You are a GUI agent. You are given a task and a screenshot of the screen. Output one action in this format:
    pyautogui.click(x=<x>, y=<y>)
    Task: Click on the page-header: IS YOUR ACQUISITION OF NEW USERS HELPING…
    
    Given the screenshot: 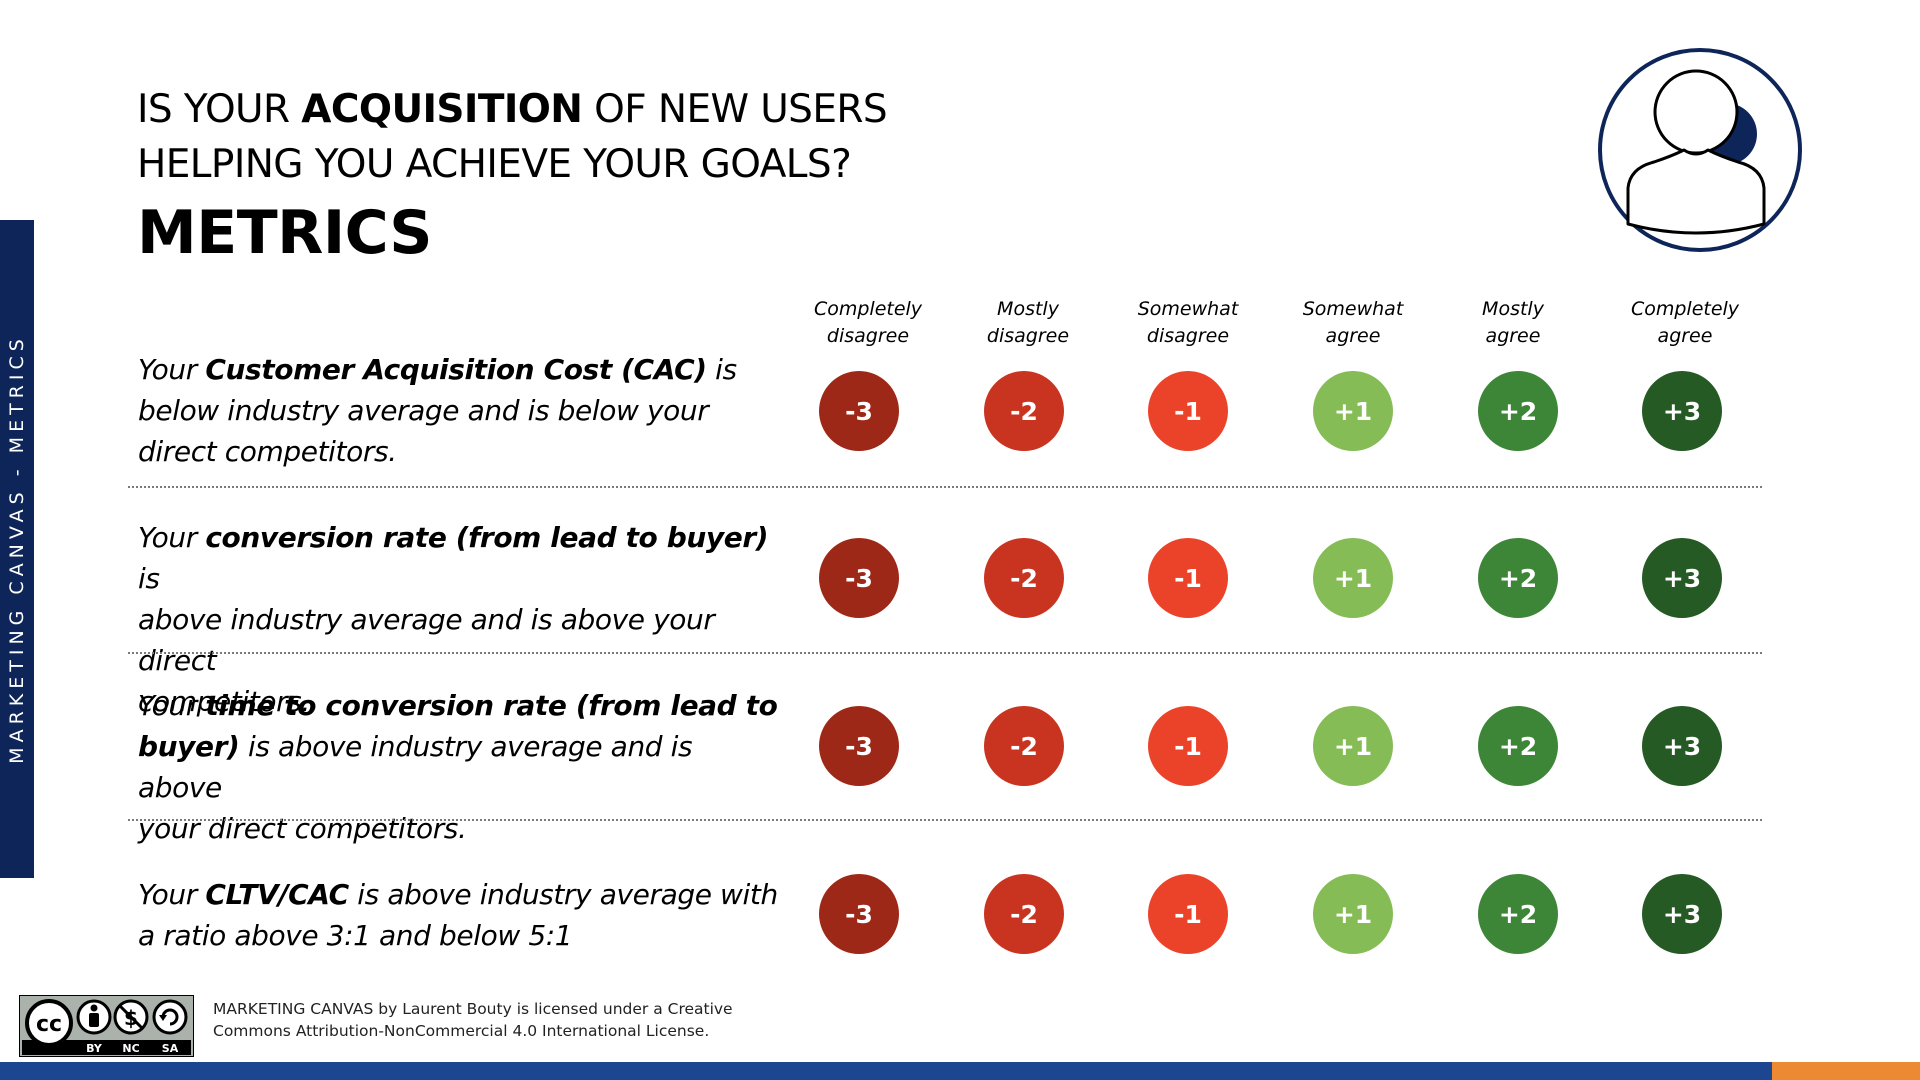 What is the action you would take?
    pyautogui.click(x=512, y=176)
    